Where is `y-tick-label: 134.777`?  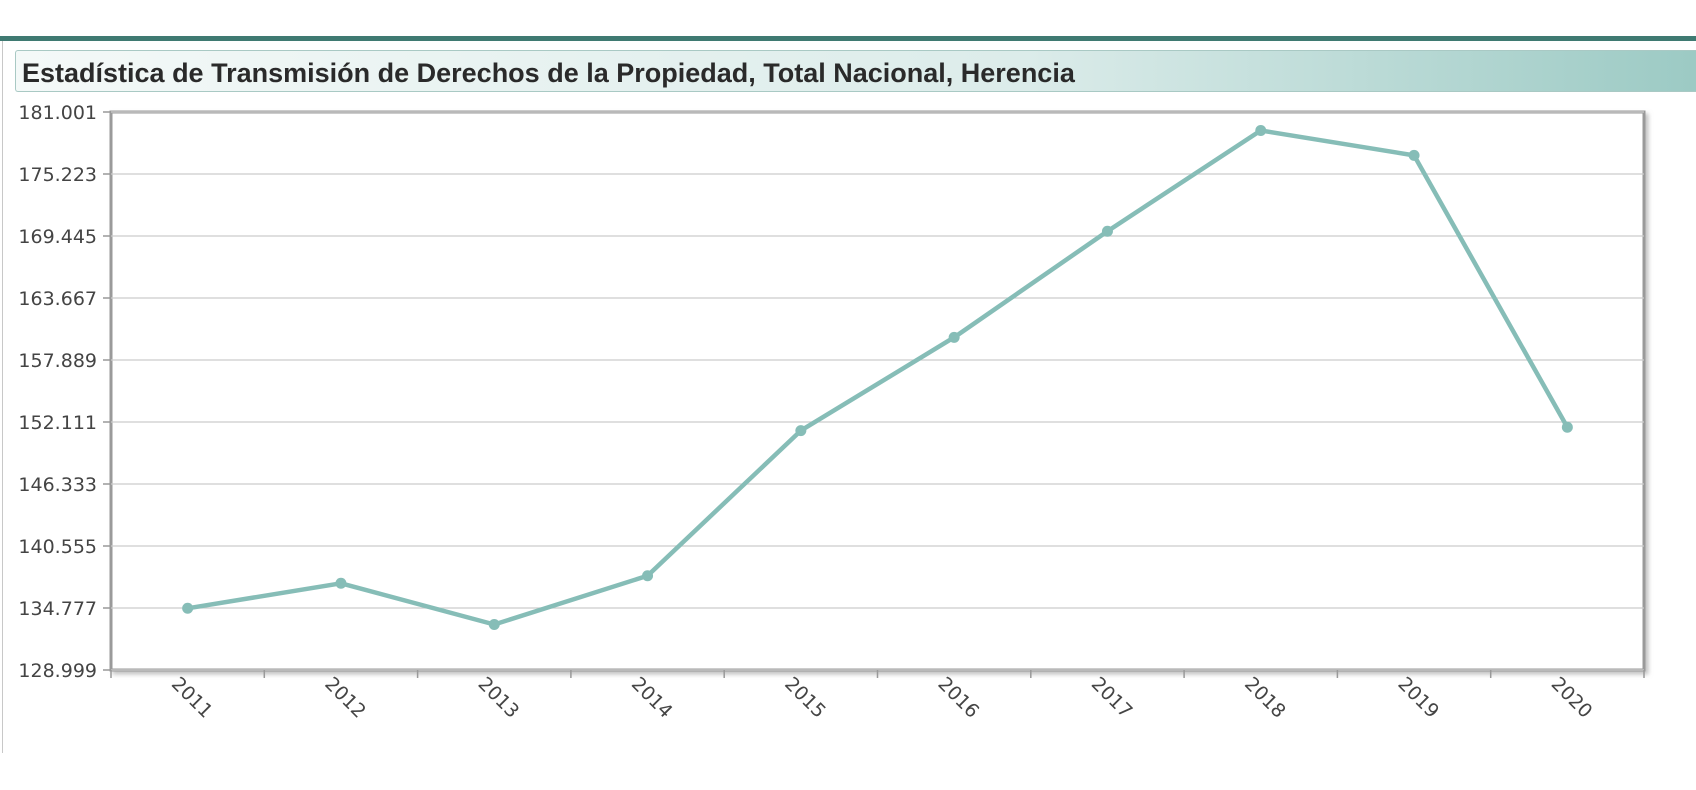
y-tick-label: 134.777 is located at coordinates (57, 609).